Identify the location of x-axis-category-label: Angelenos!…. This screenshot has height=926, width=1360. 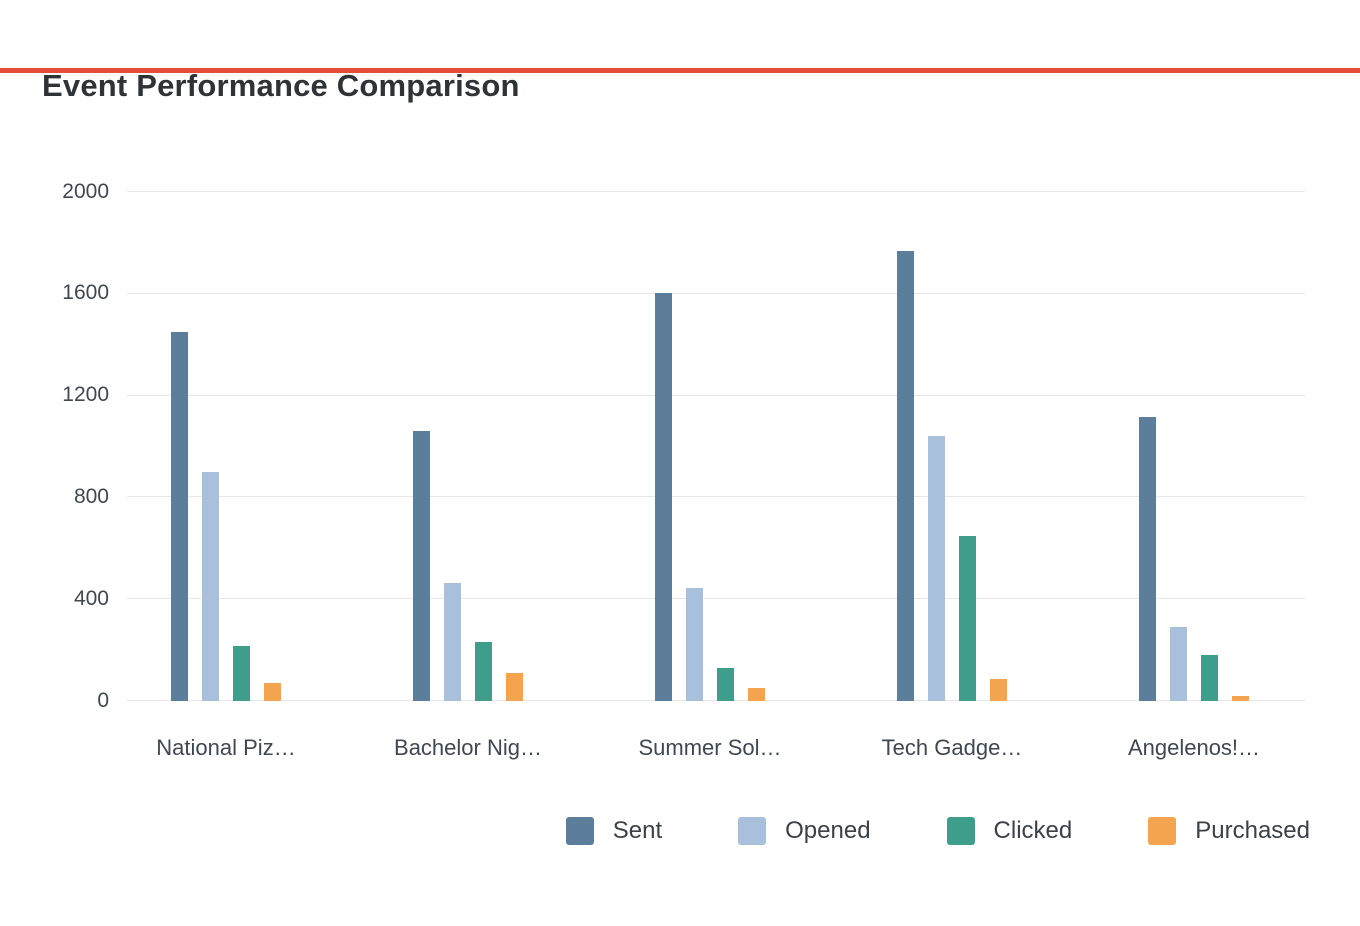
(1194, 747).